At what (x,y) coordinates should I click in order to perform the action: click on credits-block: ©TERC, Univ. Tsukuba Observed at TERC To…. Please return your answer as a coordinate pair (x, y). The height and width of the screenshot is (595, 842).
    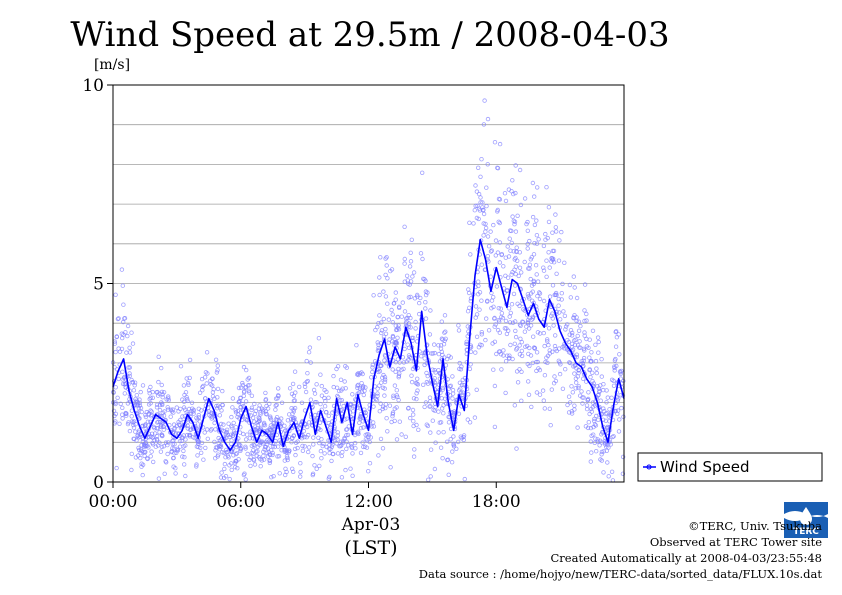
    Looking at the image, I should click on (620, 550).